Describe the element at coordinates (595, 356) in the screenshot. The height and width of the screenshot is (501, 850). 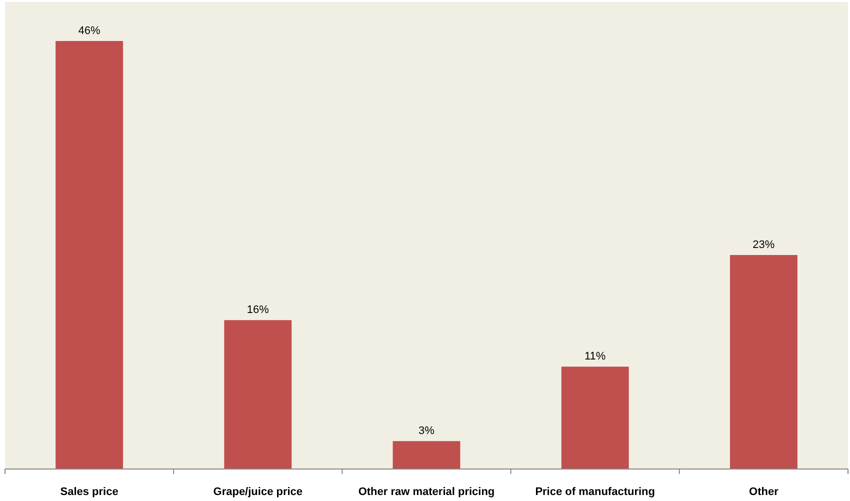
I see `data-label: 11%` at that location.